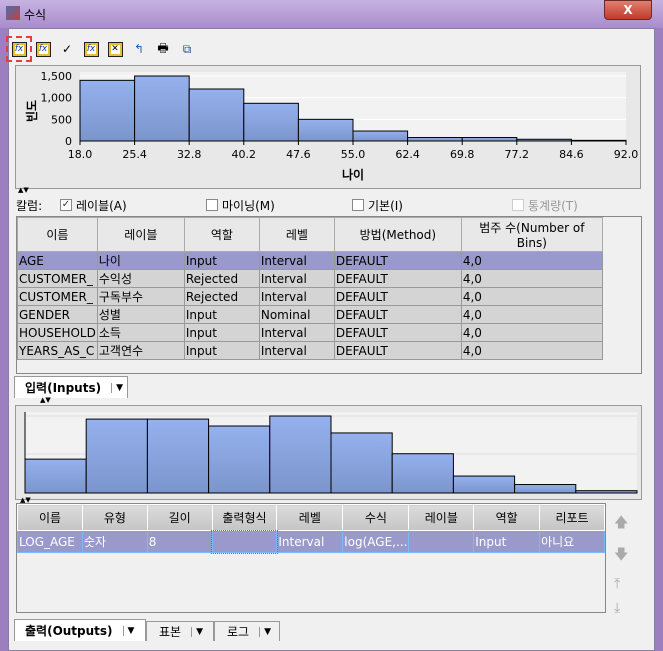 Image resolution: width=663 pixels, height=651 pixels. I want to click on table-cell: 아니요, so click(572, 541).